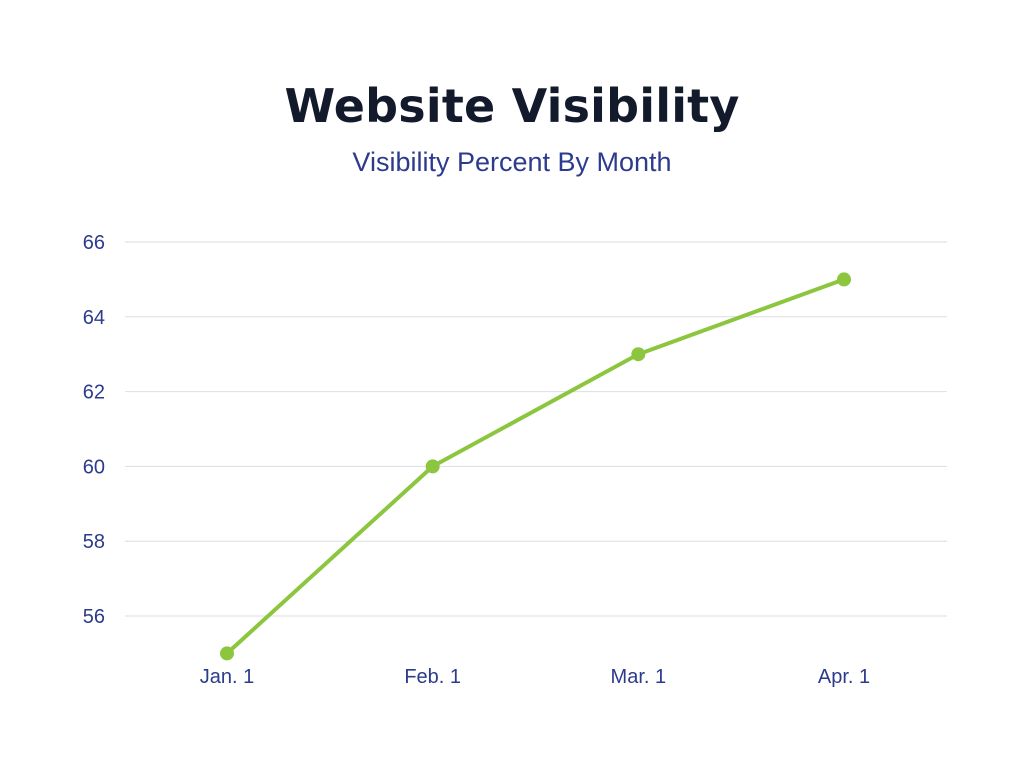 The width and height of the screenshot is (1024, 768). Describe the element at coordinates (512, 106) in the screenshot. I see `chart-title: Website Visibility` at that location.